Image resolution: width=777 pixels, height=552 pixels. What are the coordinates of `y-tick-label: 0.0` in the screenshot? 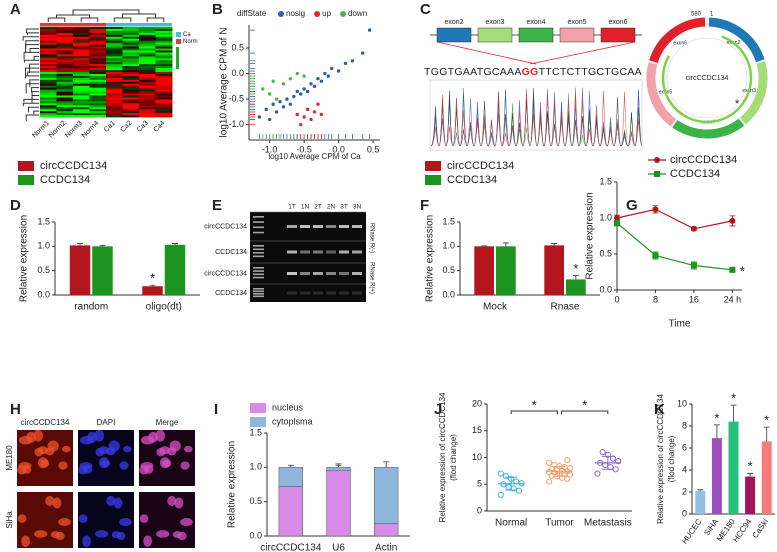 It's located at (448, 294).